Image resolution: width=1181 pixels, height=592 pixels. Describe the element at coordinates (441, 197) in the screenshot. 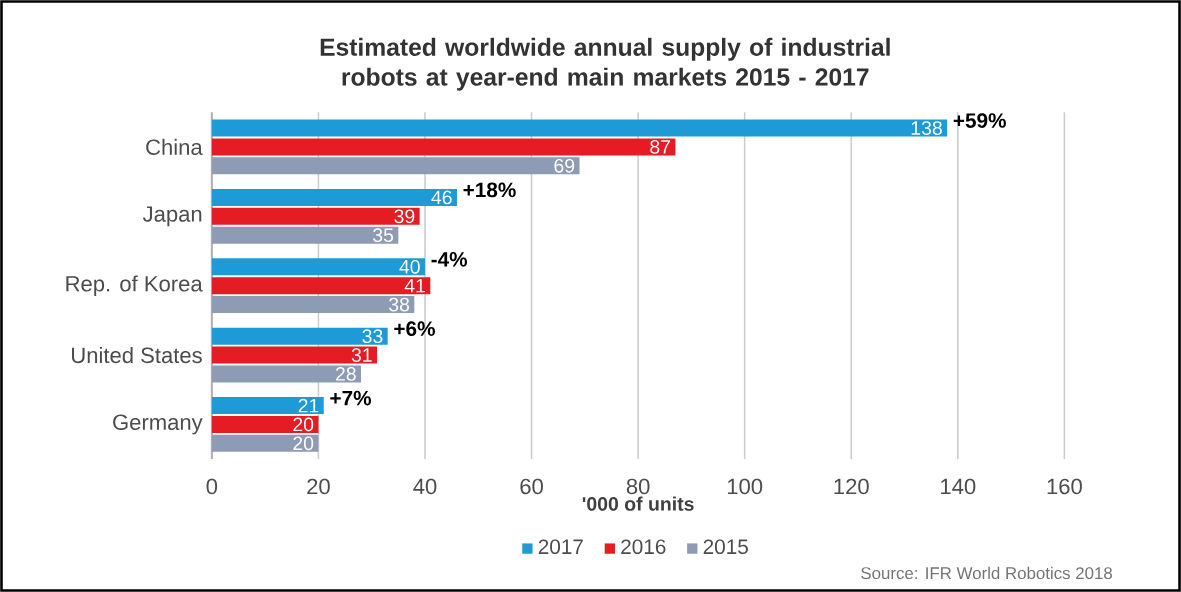

I see `data-label: 46` at that location.